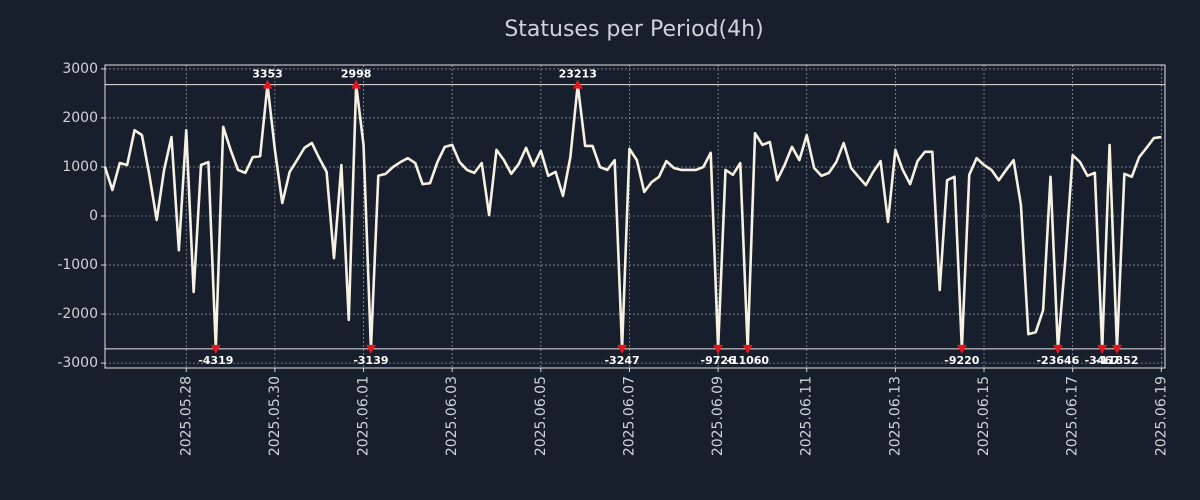 Image resolution: width=1200 pixels, height=500 pixels. Describe the element at coordinates (578, 74) in the screenshot. I see `outlier-label: 23213` at that location.